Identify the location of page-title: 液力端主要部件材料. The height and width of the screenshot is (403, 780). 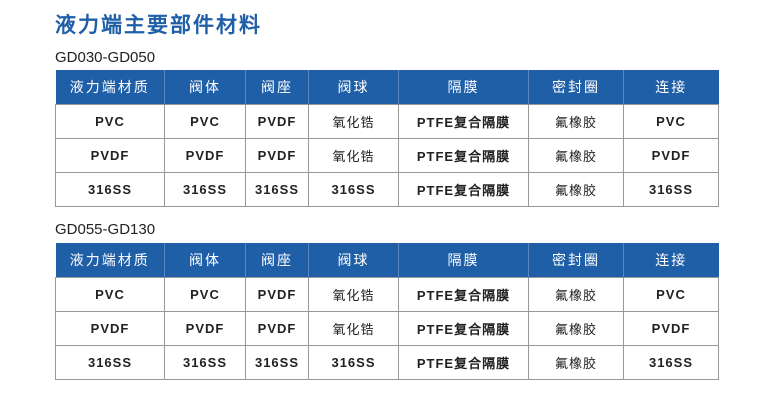
(158, 25).